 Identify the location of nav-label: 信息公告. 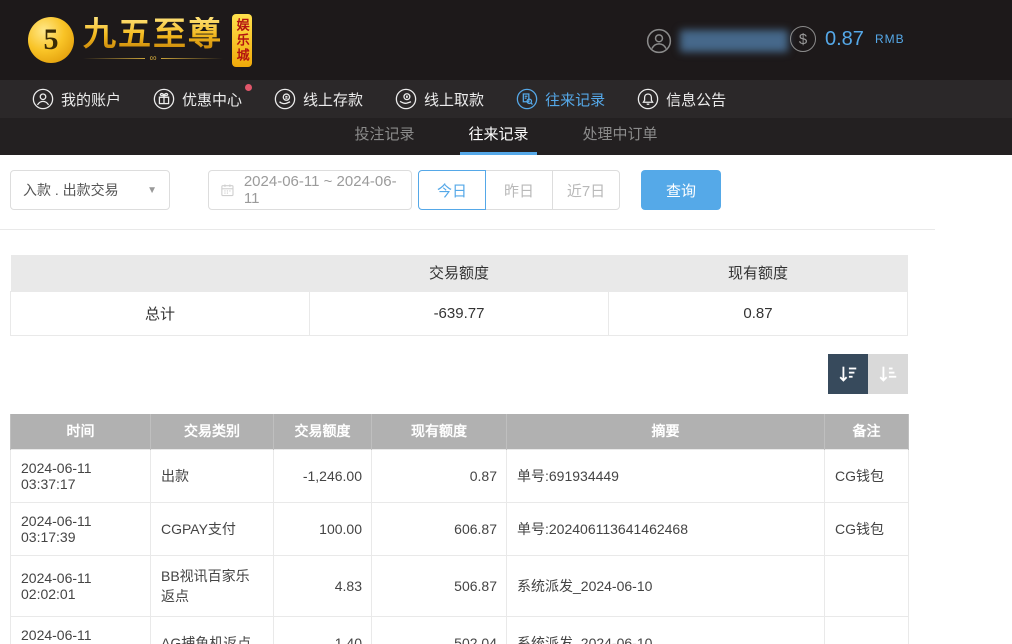
(696, 100).